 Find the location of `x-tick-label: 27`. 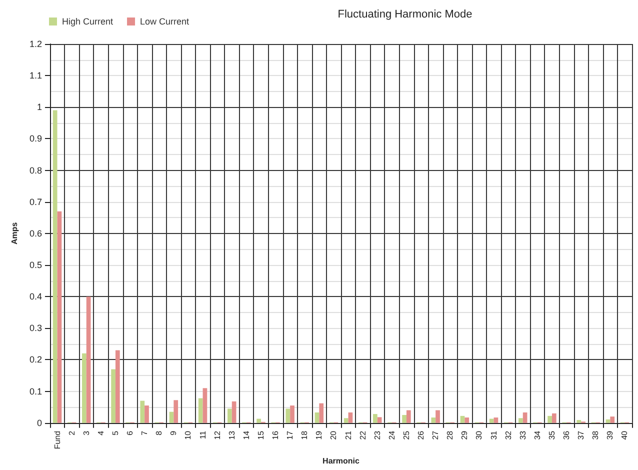

x-tick-label: 27 is located at coordinates (435, 435).